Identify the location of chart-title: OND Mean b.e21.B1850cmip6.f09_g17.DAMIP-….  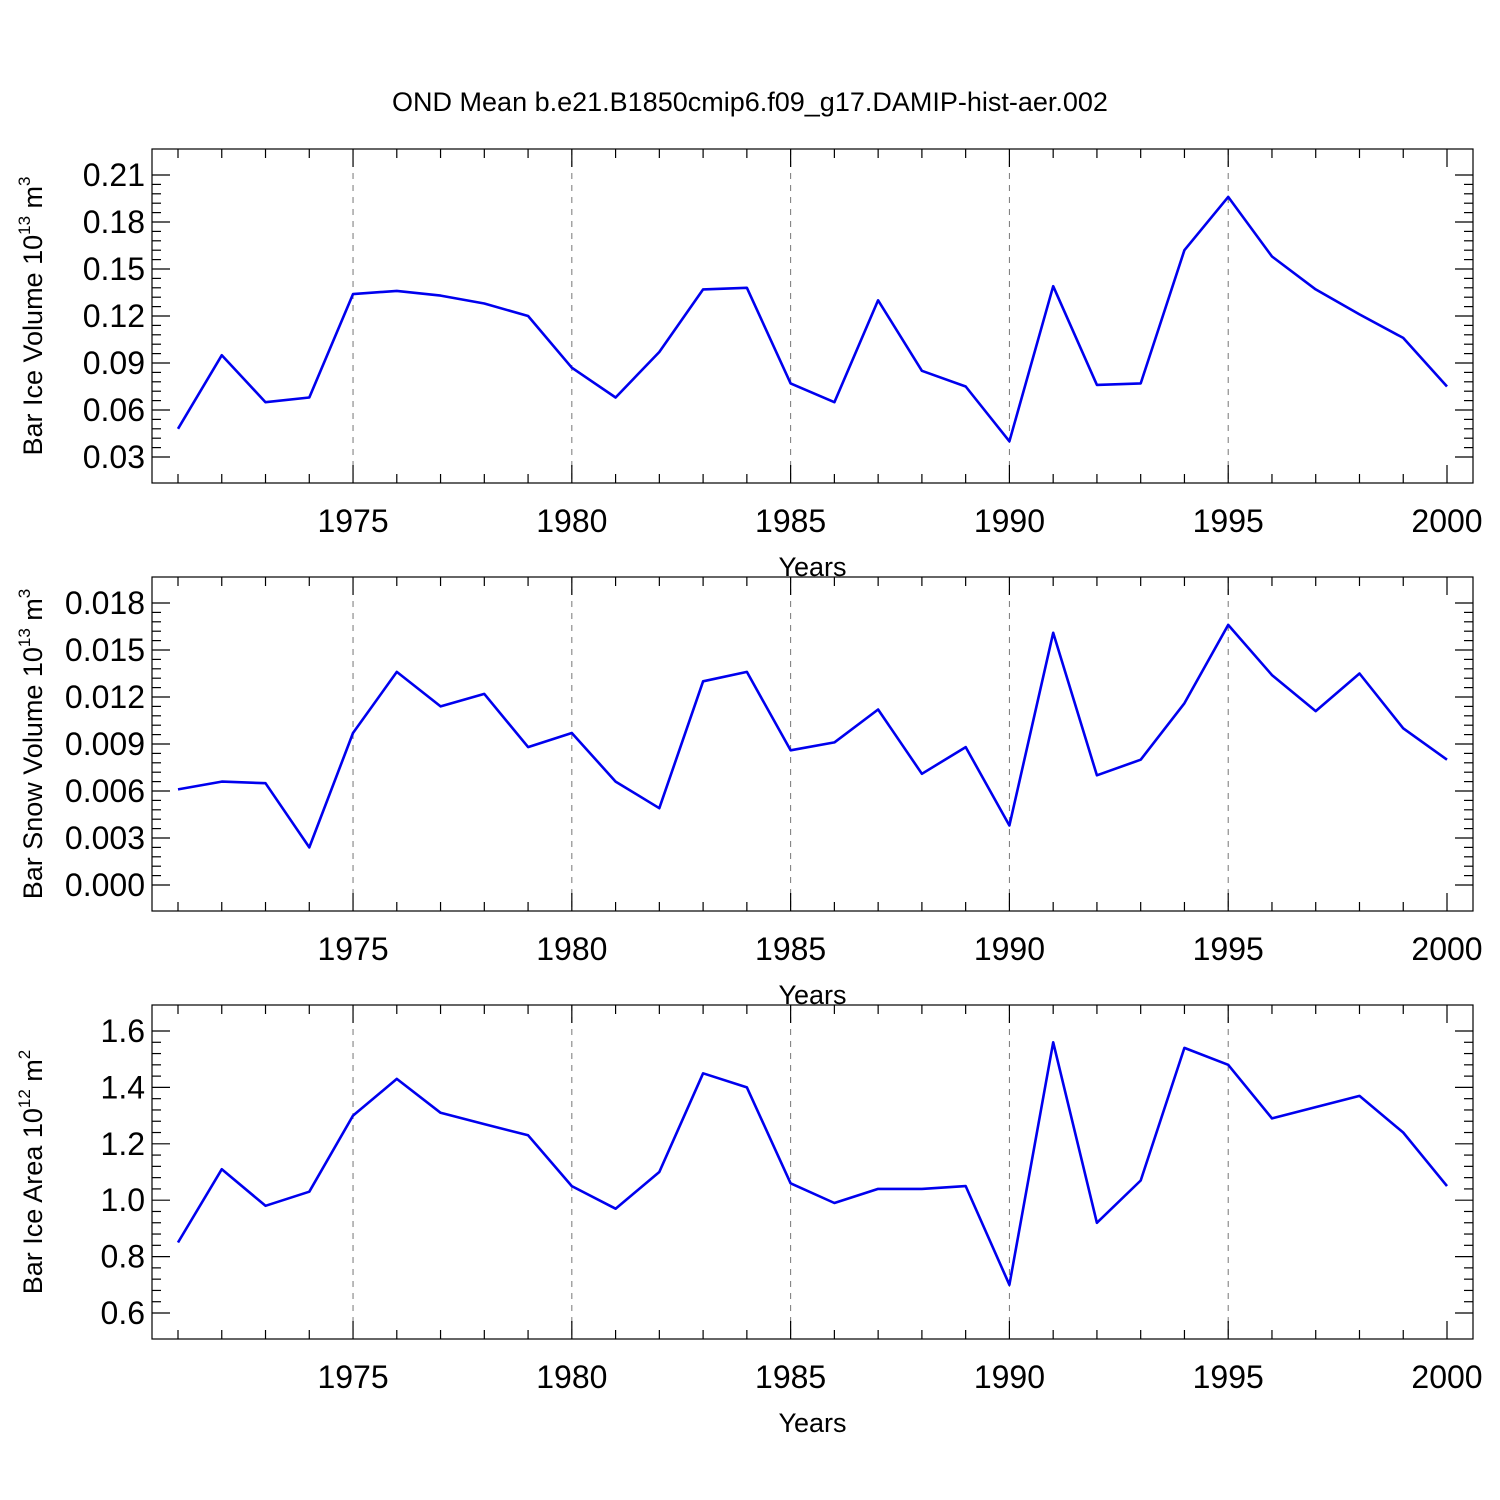
(750, 102).